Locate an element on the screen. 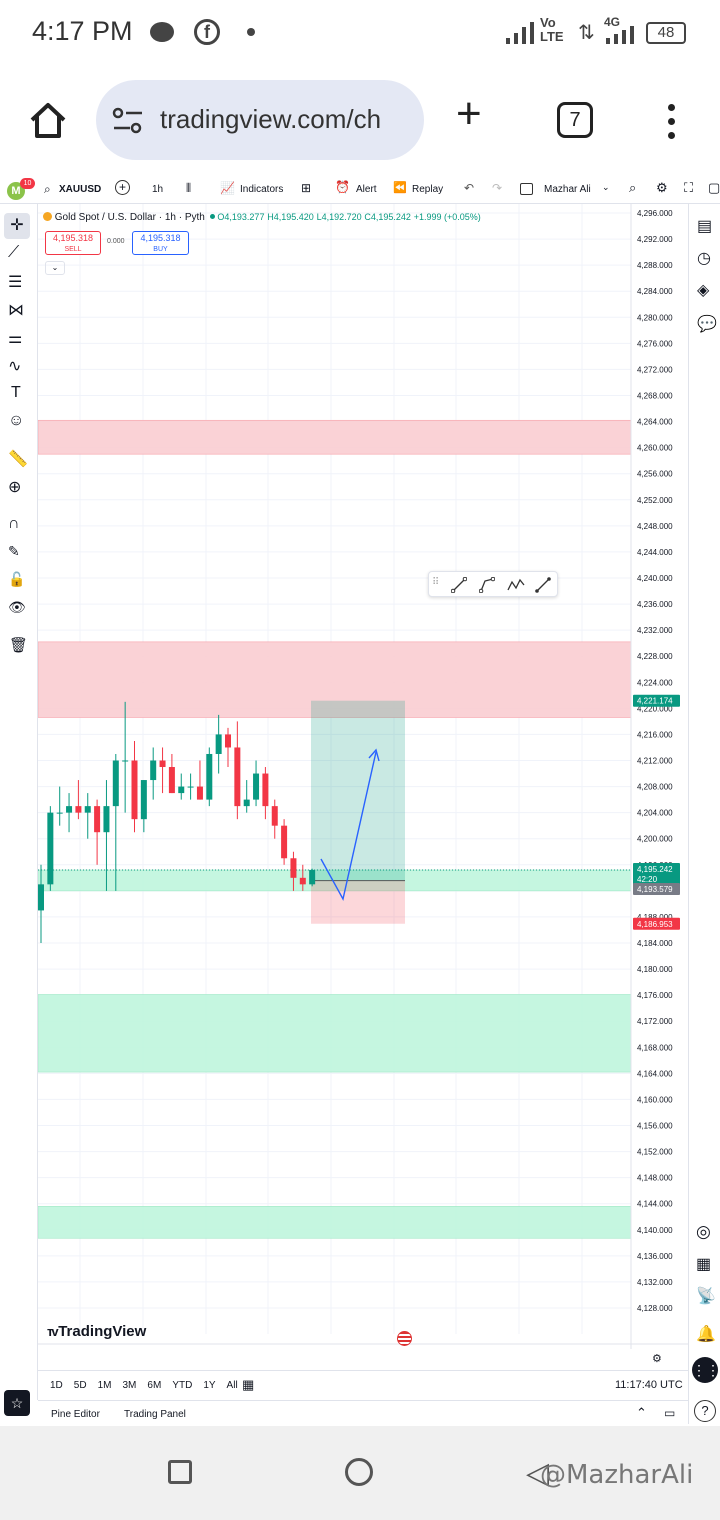 Image resolution: width=720 pixels, height=1520 pixels. projection-arrow is located at coordinates (348, 826).